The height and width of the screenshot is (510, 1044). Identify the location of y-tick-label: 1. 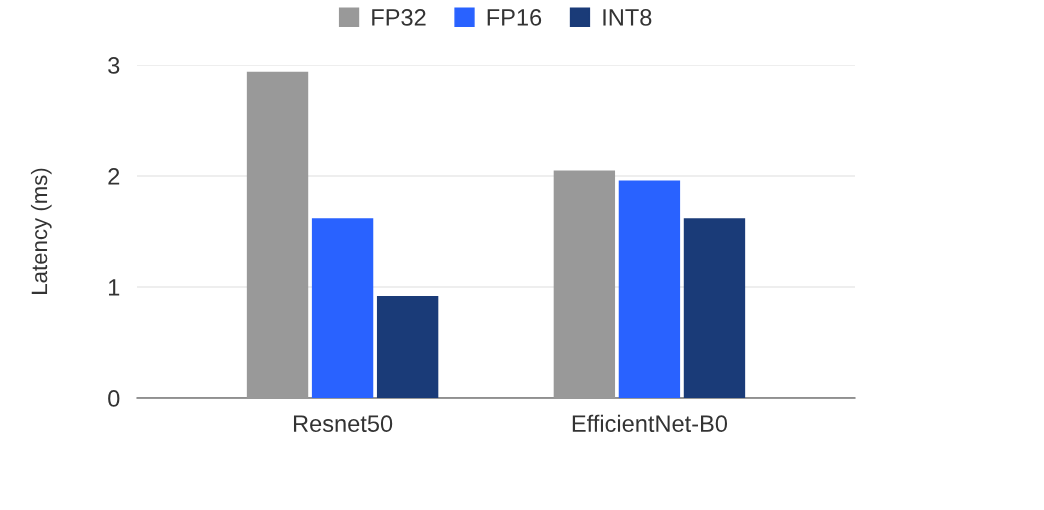
(114, 287).